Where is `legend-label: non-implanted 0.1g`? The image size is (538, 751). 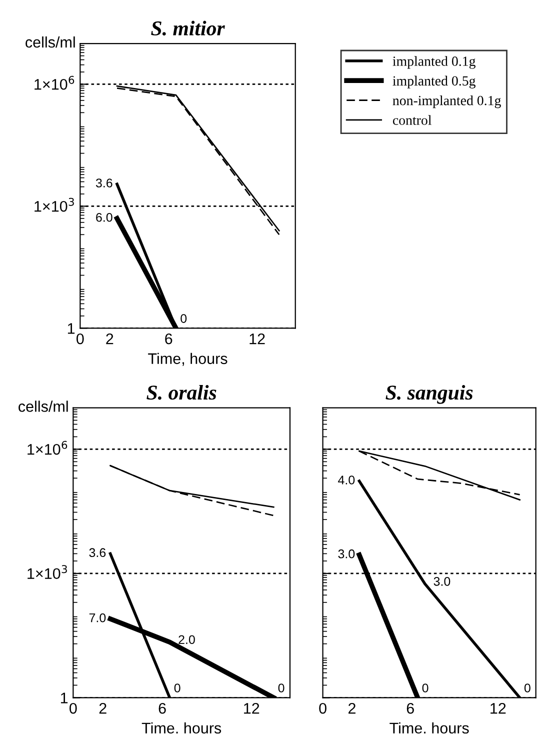
legend-label: non-implanted 0.1g is located at coordinates (446, 101).